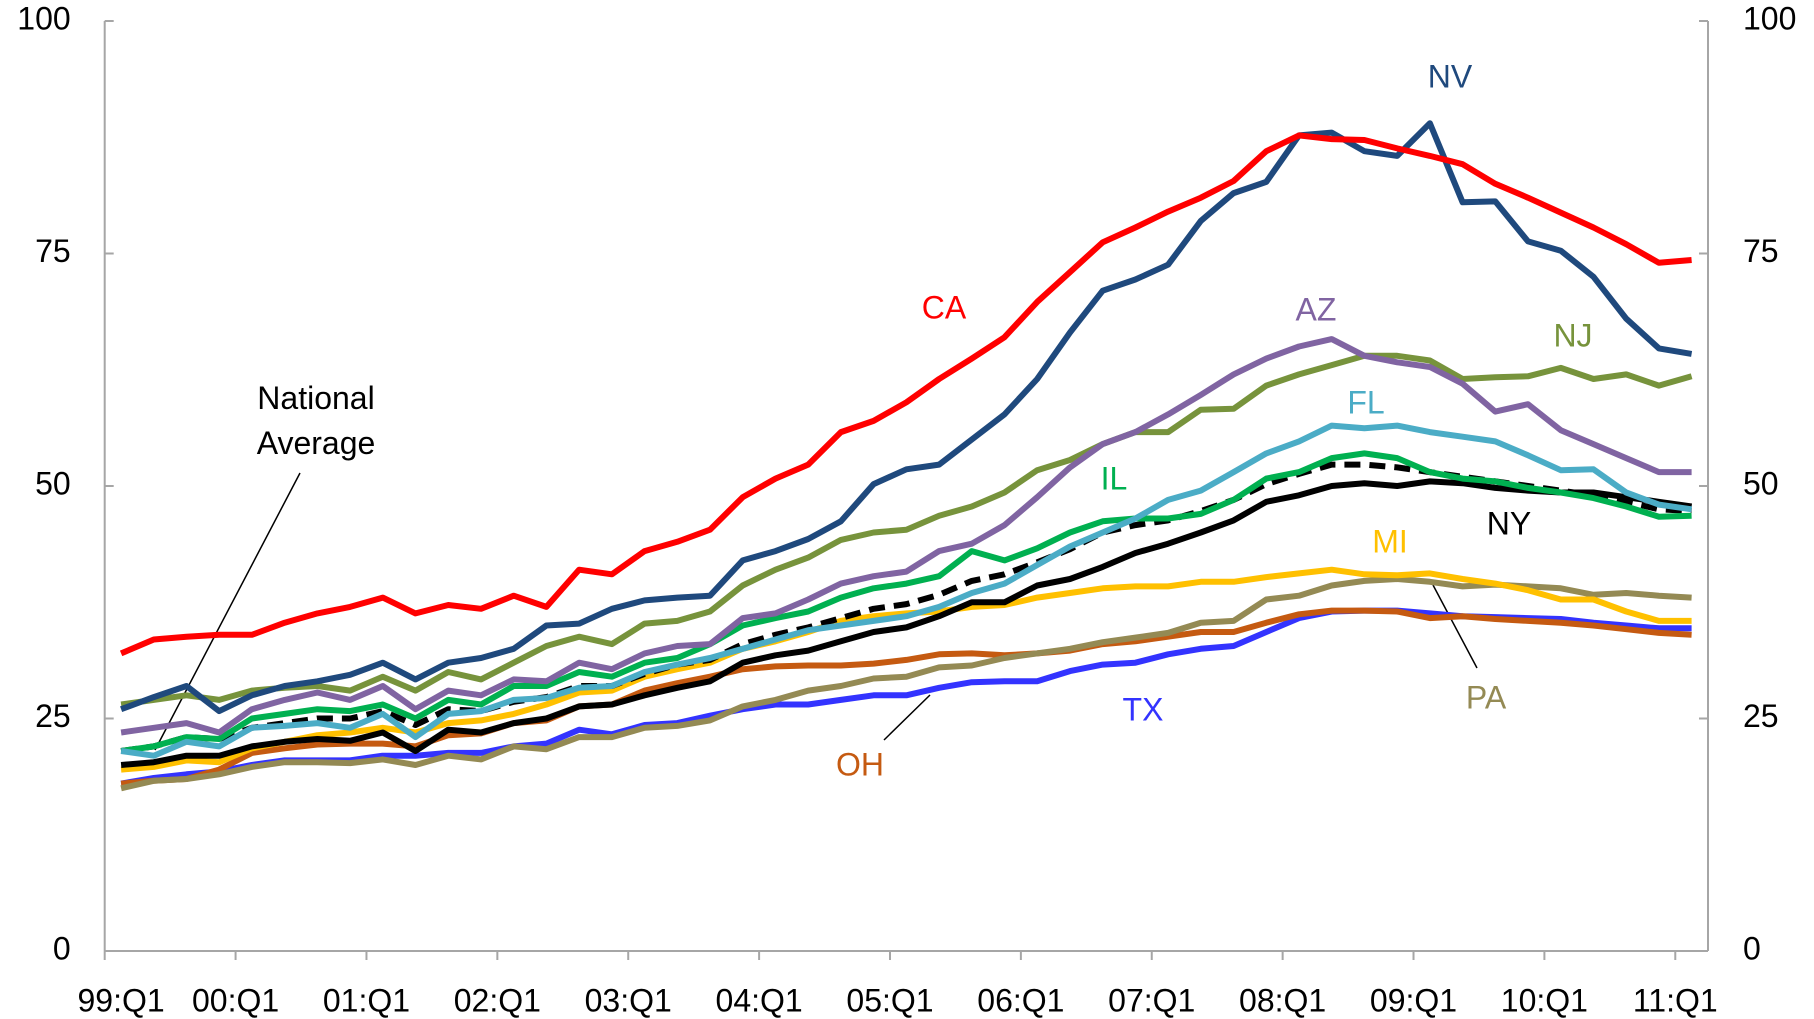  Describe the element at coordinates (628, 1000) in the screenshot. I see `x-tick-label: 03:Q1` at that location.